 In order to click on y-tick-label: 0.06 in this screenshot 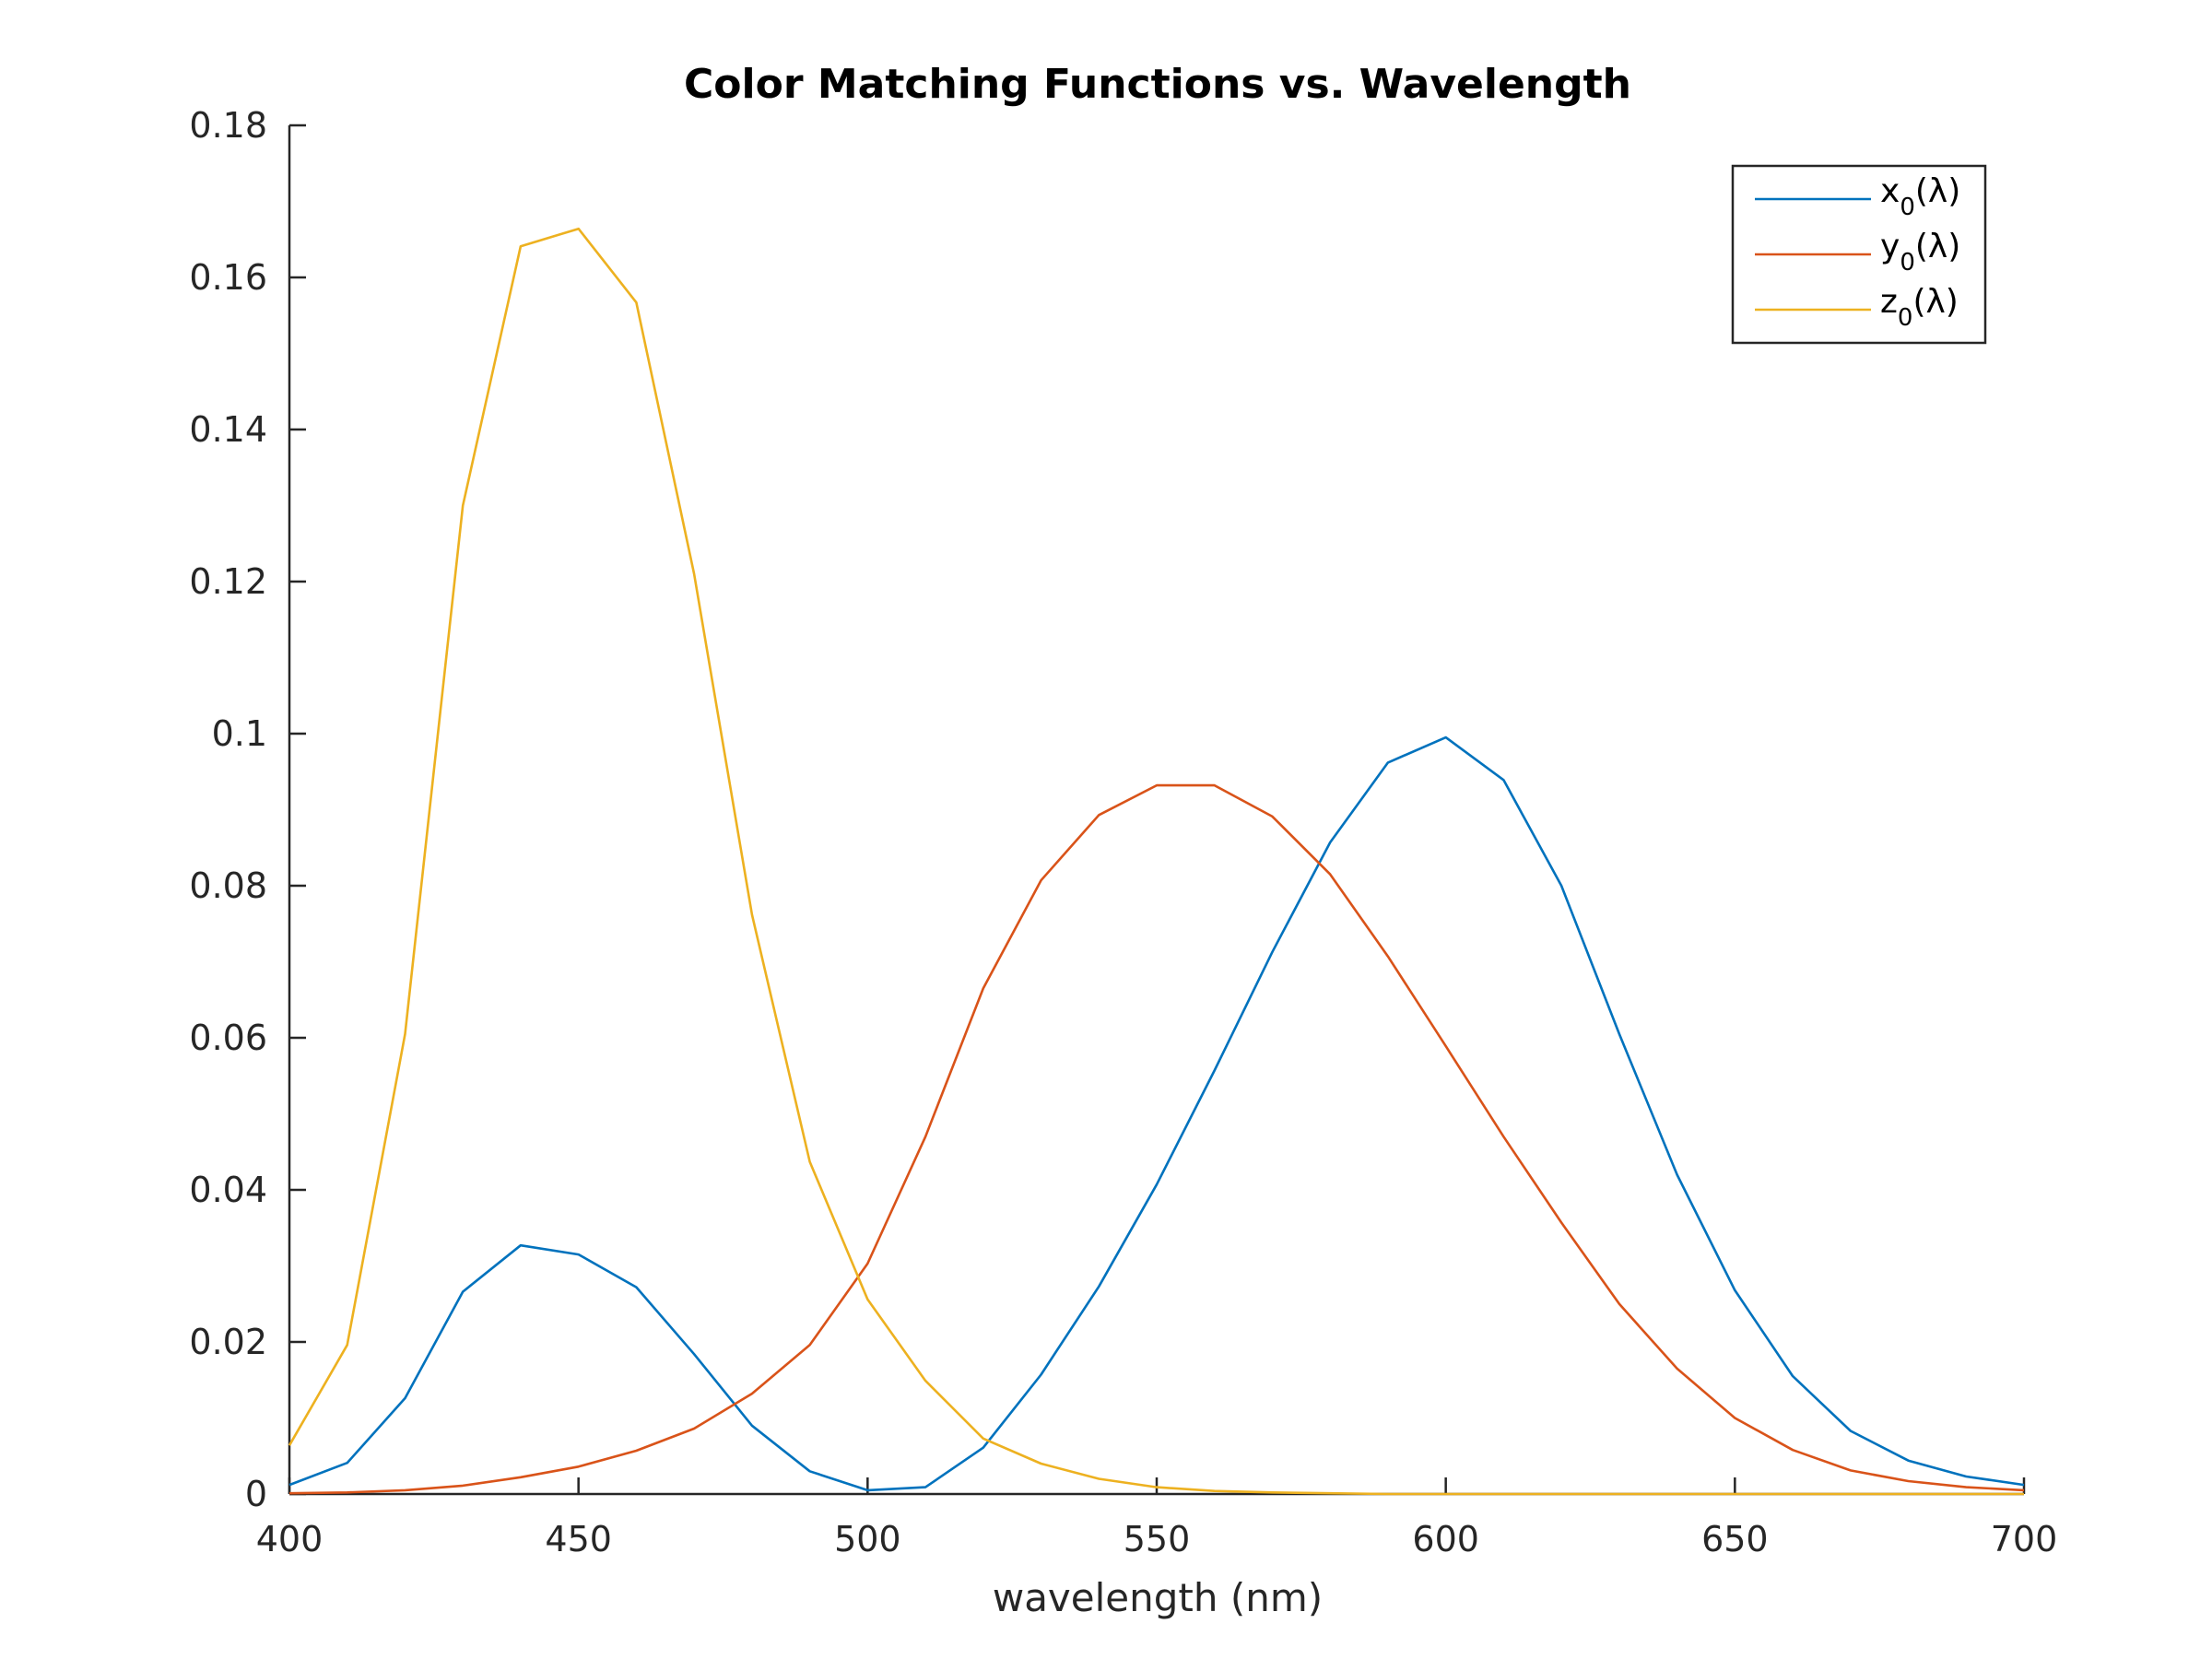, I will do `click(228, 1038)`.